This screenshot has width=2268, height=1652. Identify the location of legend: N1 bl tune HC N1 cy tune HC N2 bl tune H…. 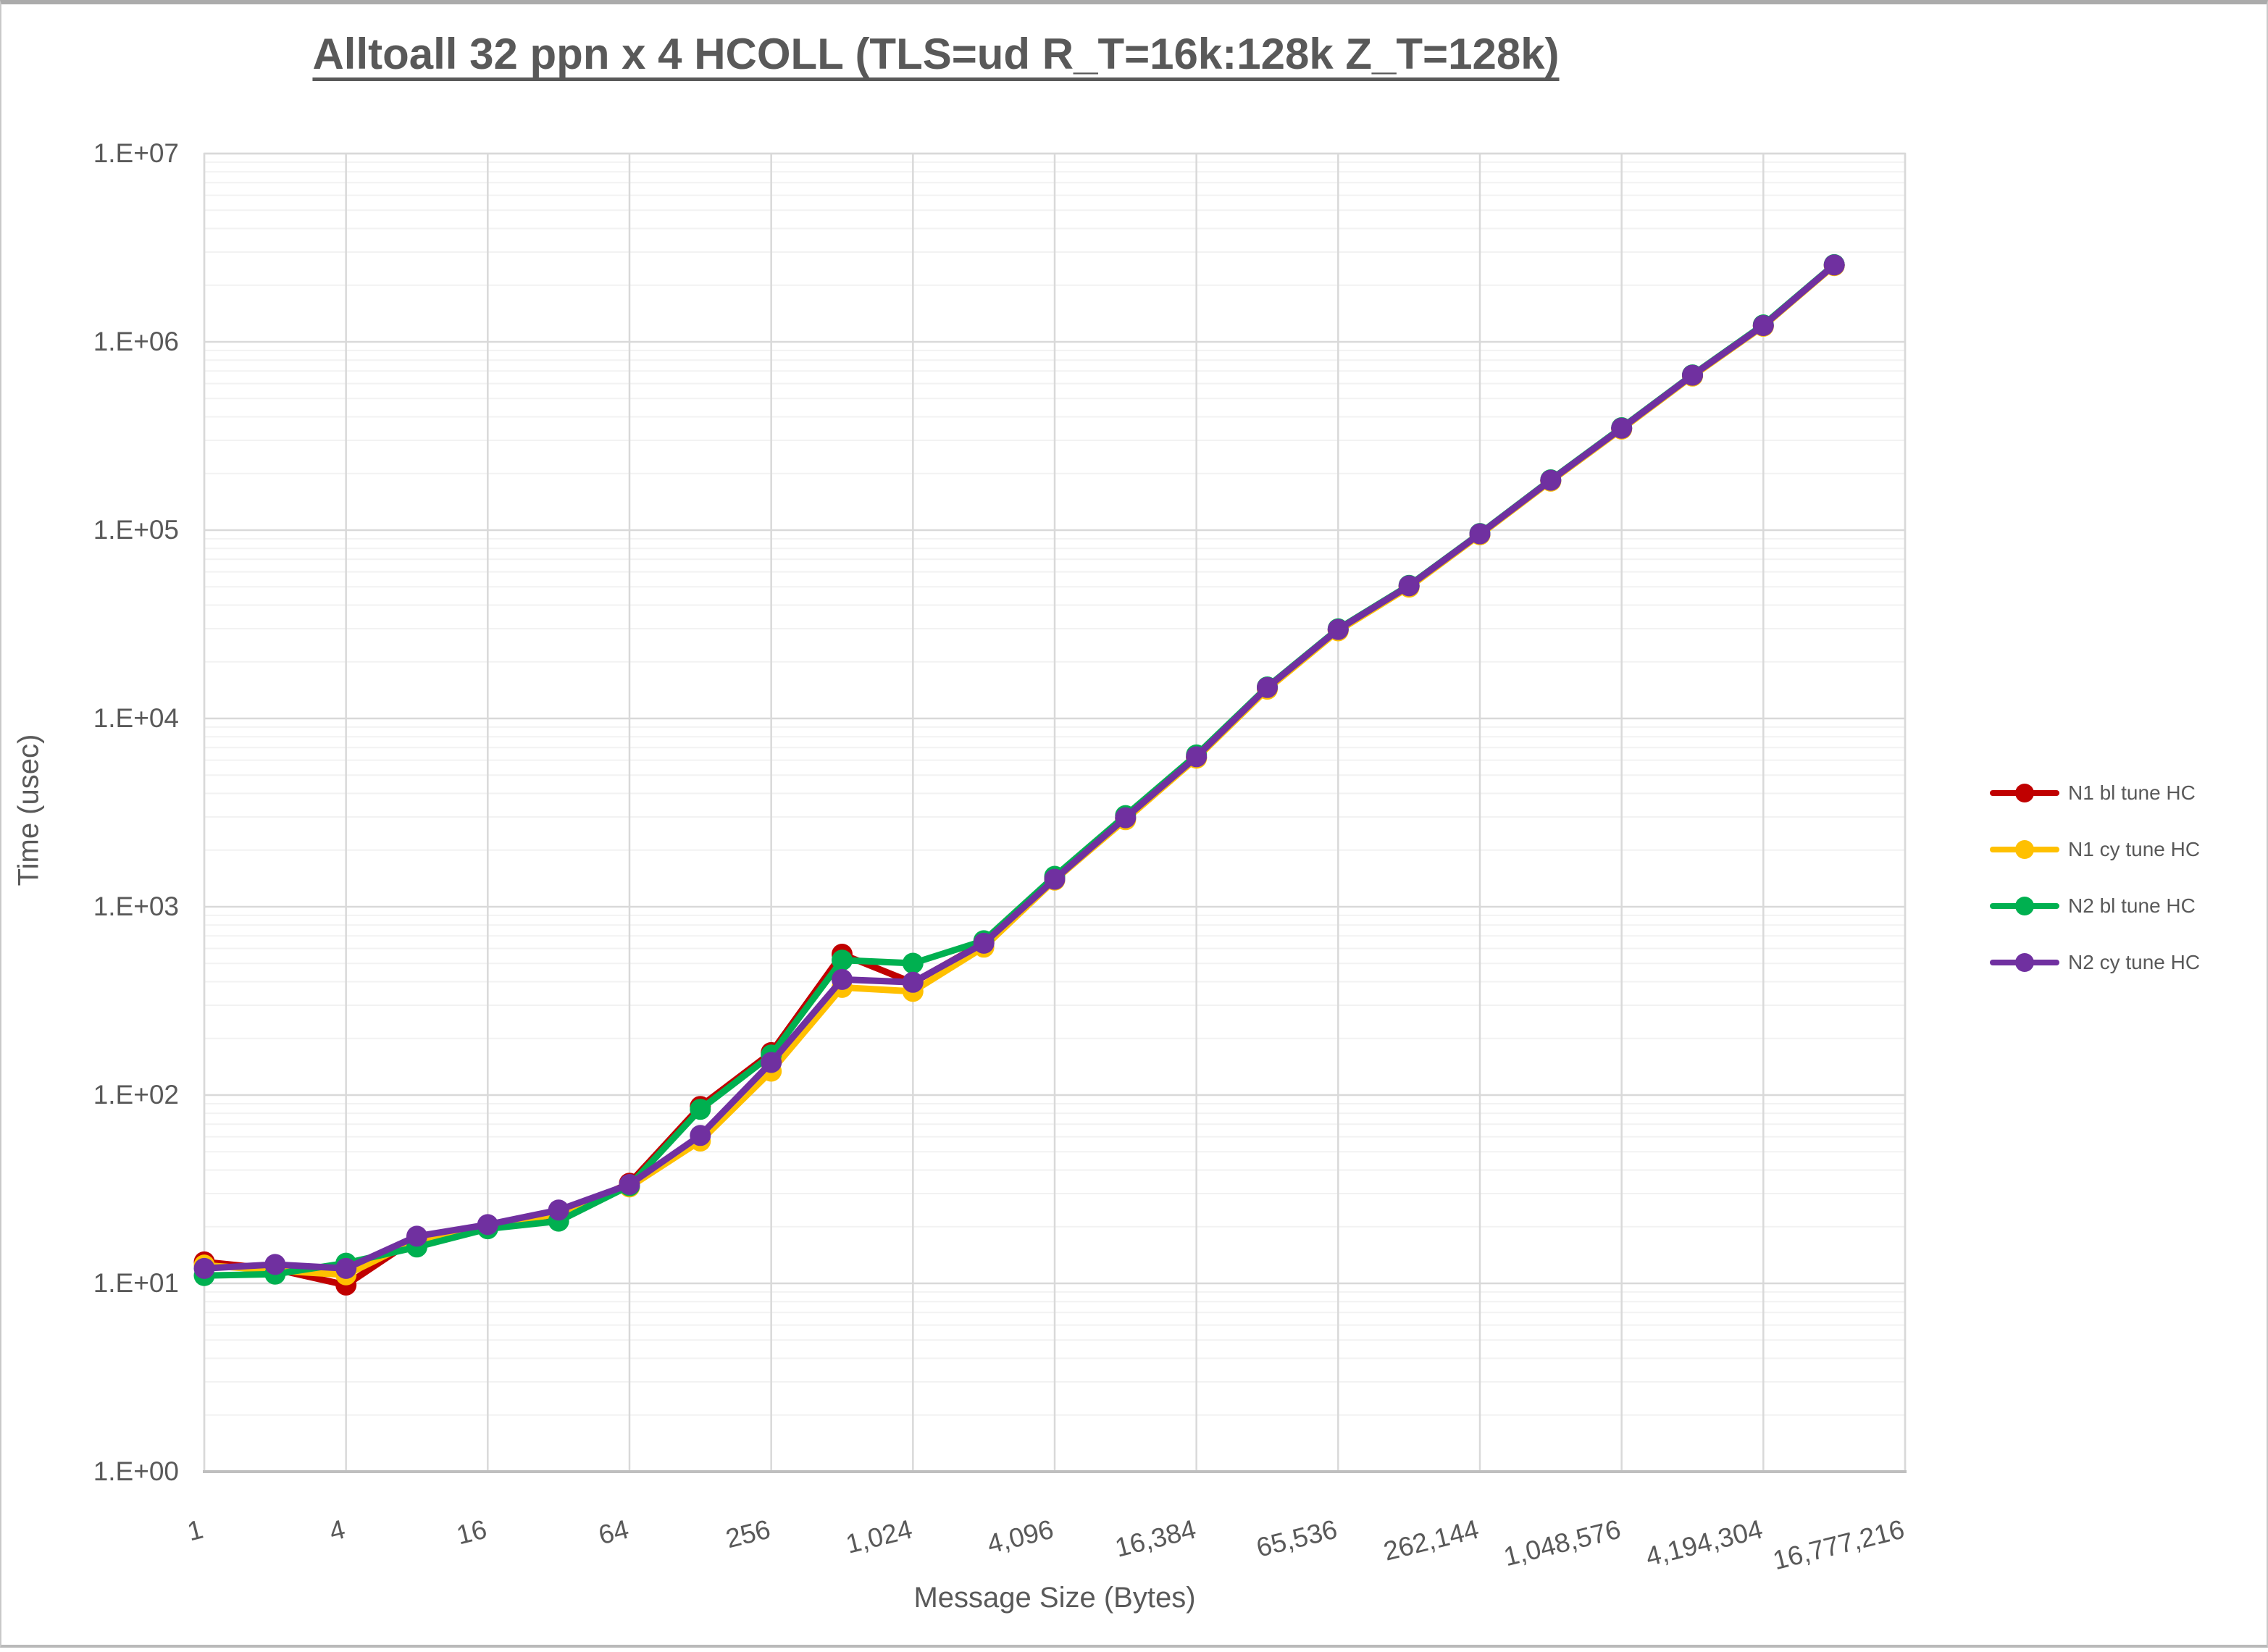
(2095, 878).